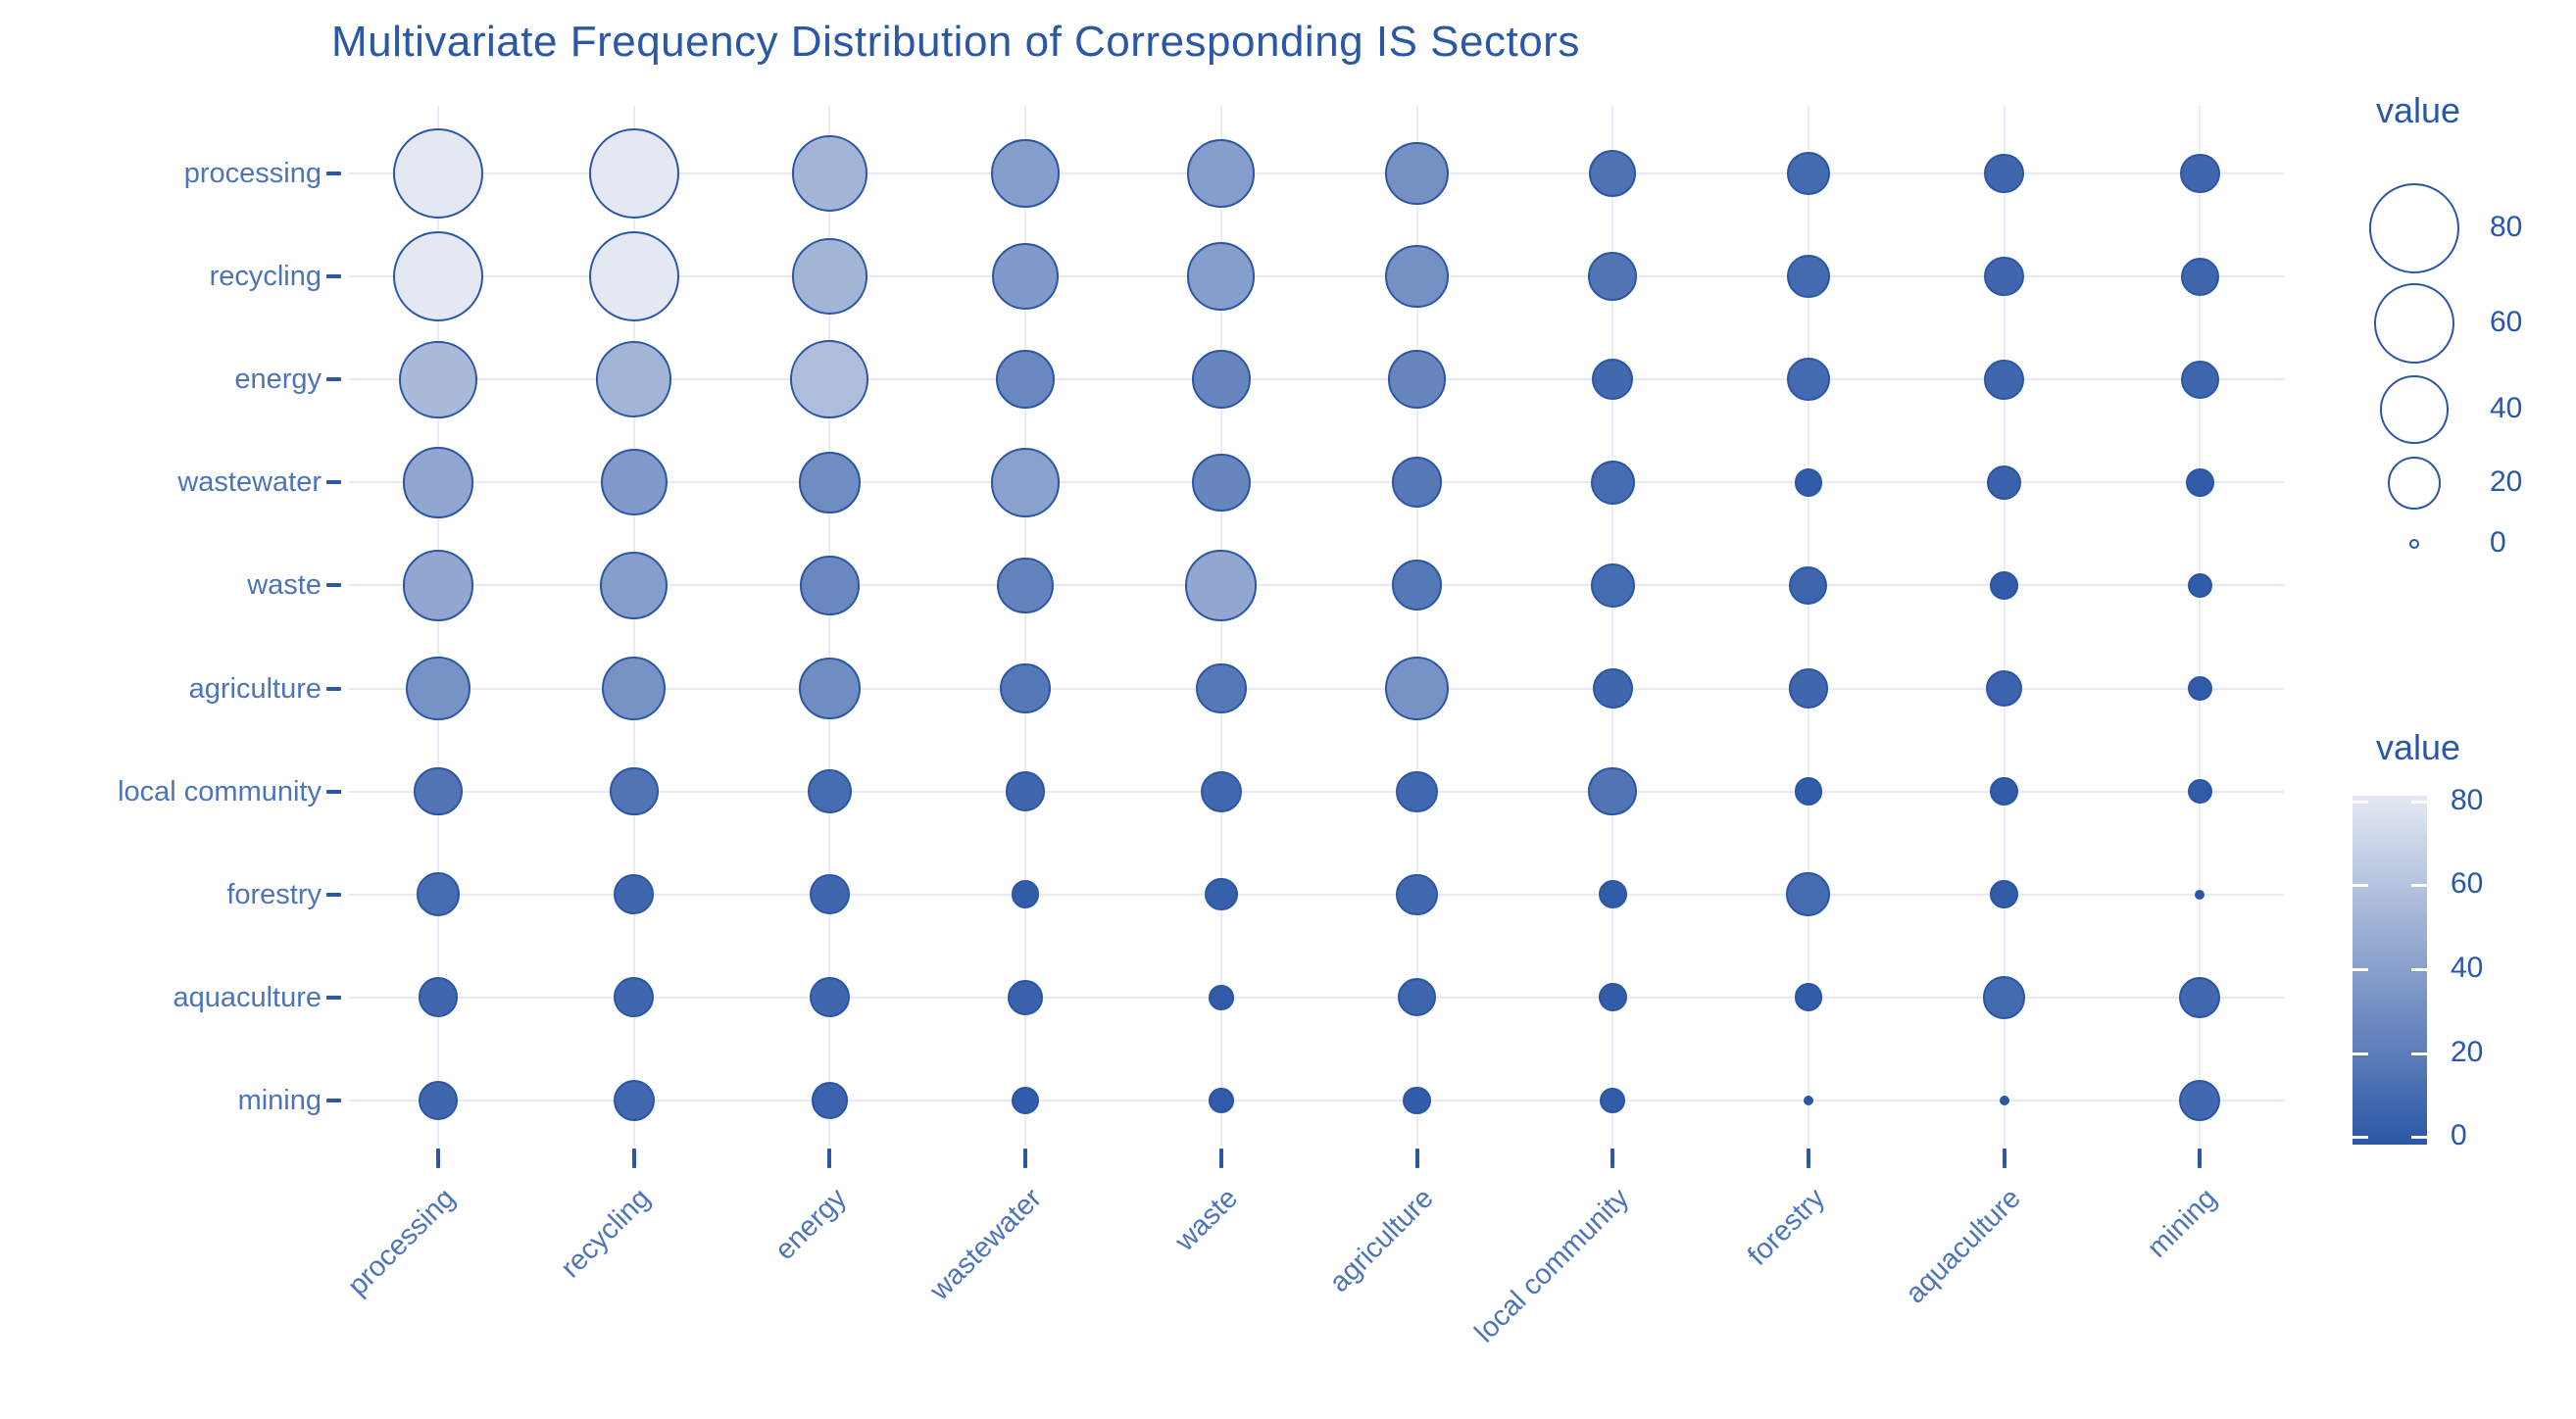 The image size is (2576, 1419). I want to click on bubble-processing-x-waste, so click(1221, 173).